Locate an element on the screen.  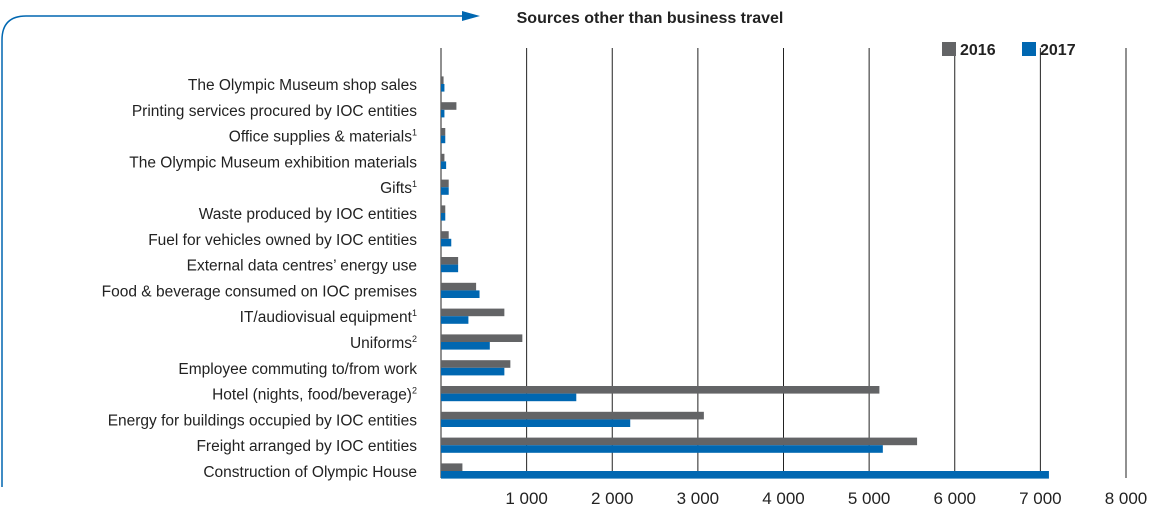
x-tick-label: 3 000 is located at coordinates (698, 498).